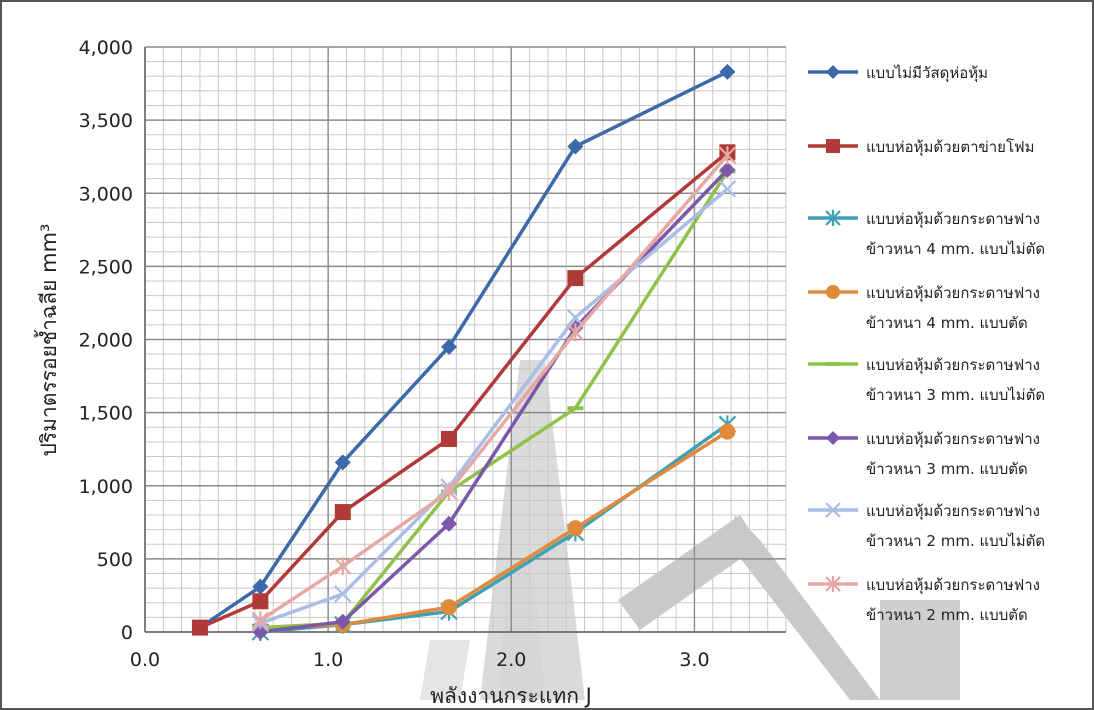 This screenshot has width=1094, height=710. I want to click on legend-label: แบบห่อหุ้มด้วยตาข่ายโฟม, so click(950, 147).